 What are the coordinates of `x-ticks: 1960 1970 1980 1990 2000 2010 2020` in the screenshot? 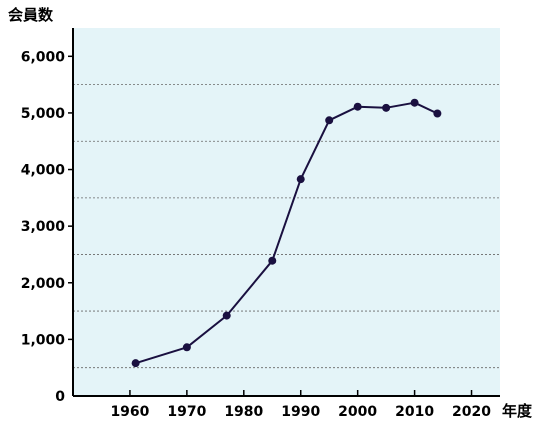 It's located at (300, 405).